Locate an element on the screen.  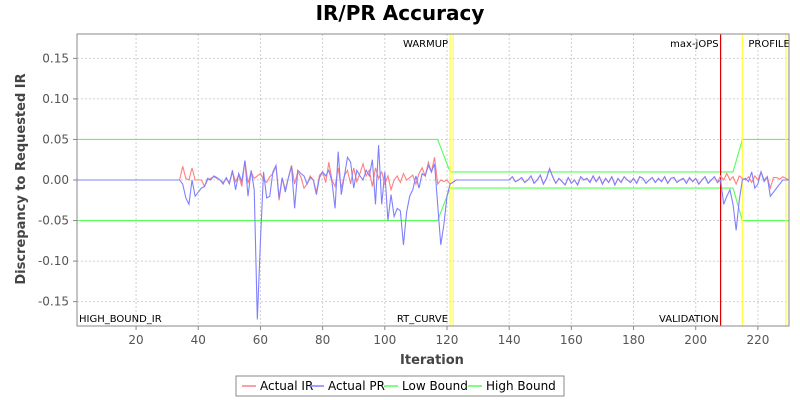
x-tick-label: 180 is located at coordinates (633, 340).